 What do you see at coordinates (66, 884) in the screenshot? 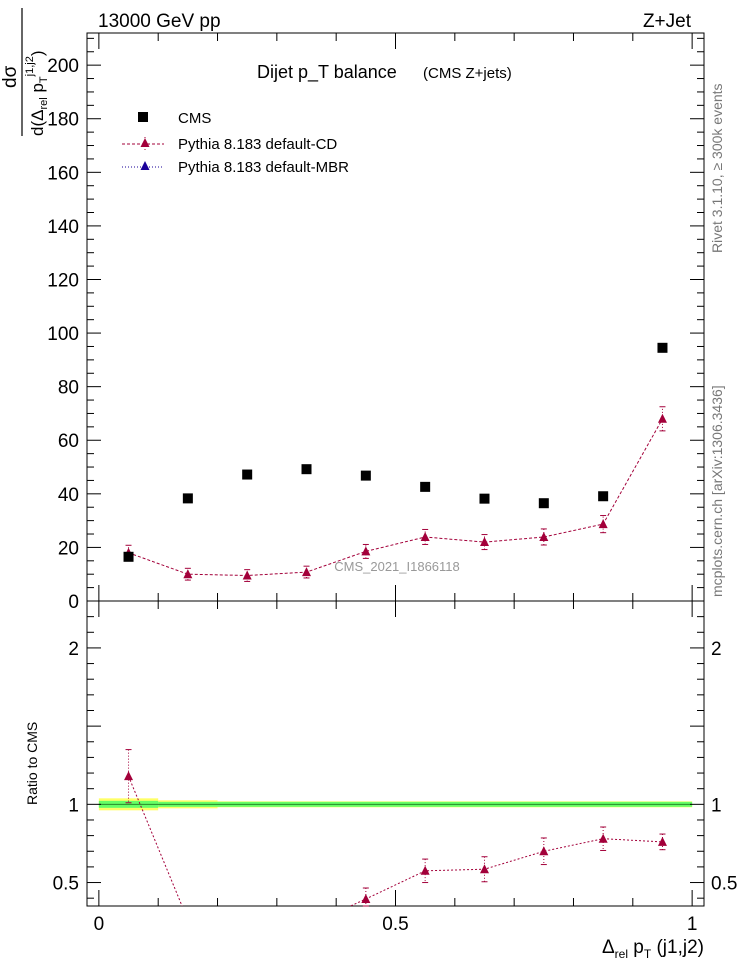
I see `ratio-y-tick-label: 0.5` at bounding box center [66, 884].